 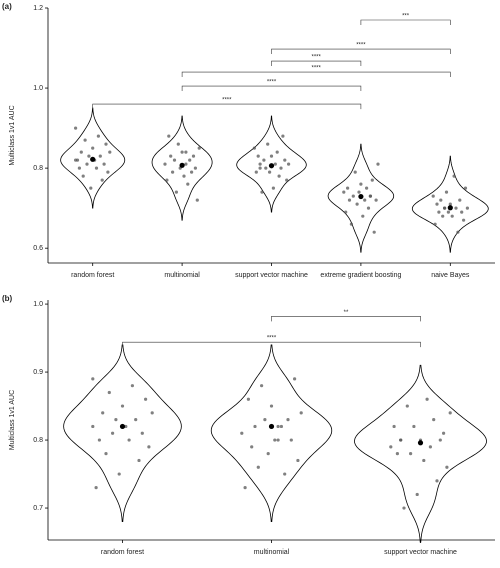 What do you see at coordinates (38, 440) in the screenshot?
I see `y-tick-label: 0.8` at bounding box center [38, 440].